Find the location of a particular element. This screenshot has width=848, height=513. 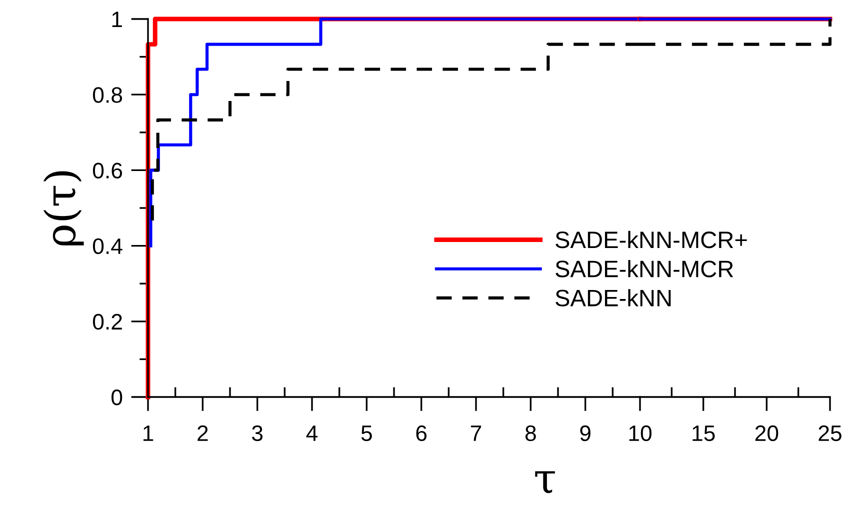

x-tick-label: 8 is located at coordinates (530, 433).